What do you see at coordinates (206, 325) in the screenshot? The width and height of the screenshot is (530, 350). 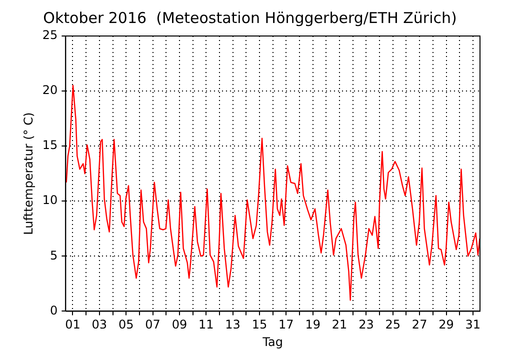 I see `x-tick-label: 11` at bounding box center [206, 325].